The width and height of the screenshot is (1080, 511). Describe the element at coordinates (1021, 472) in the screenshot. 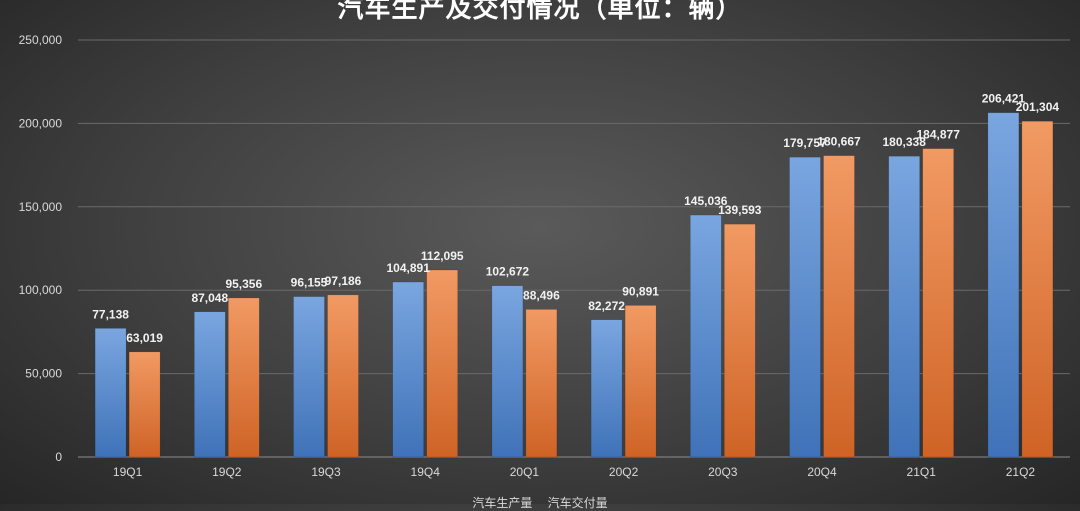

I see `x-tick-label: 21Q2` at that location.